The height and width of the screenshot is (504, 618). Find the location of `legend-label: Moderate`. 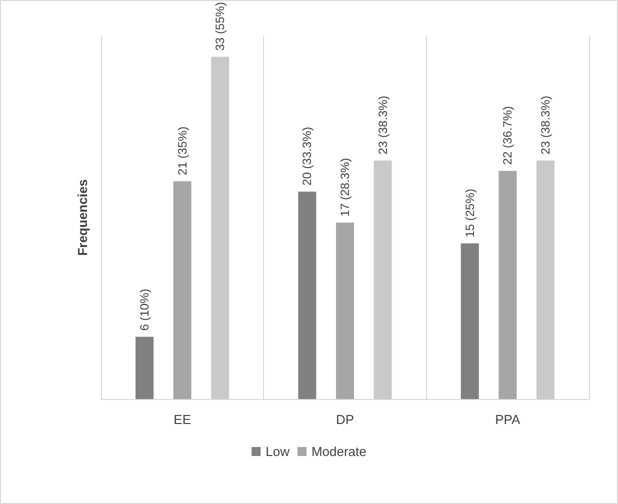

legend-label: Moderate is located at coordinates (338, 451).